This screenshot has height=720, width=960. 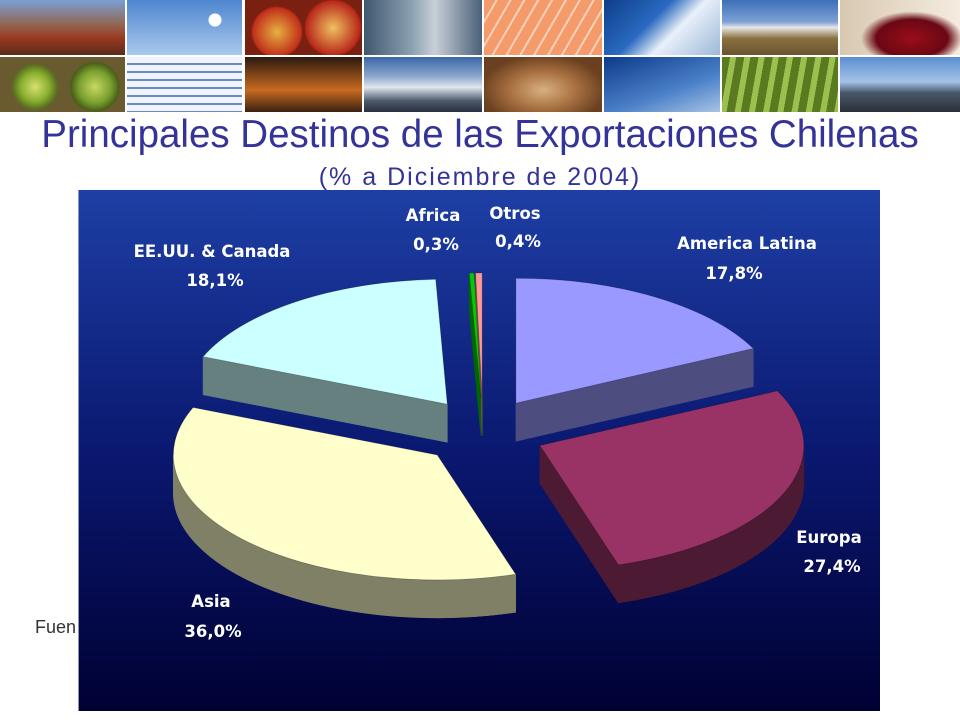 I want to click on slice-label-category: America Latina, so click(x=747, y=243).